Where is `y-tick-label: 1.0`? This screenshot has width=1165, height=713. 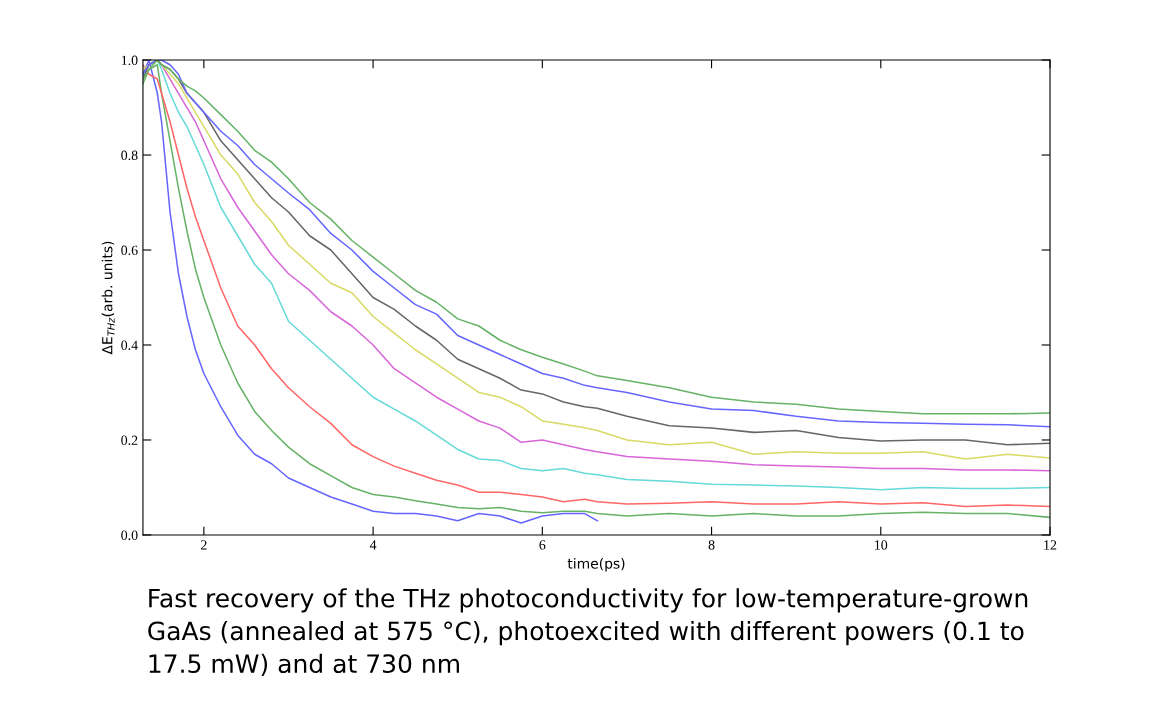
y-tick-label: 1.0 is located at coordinates (129, 60).